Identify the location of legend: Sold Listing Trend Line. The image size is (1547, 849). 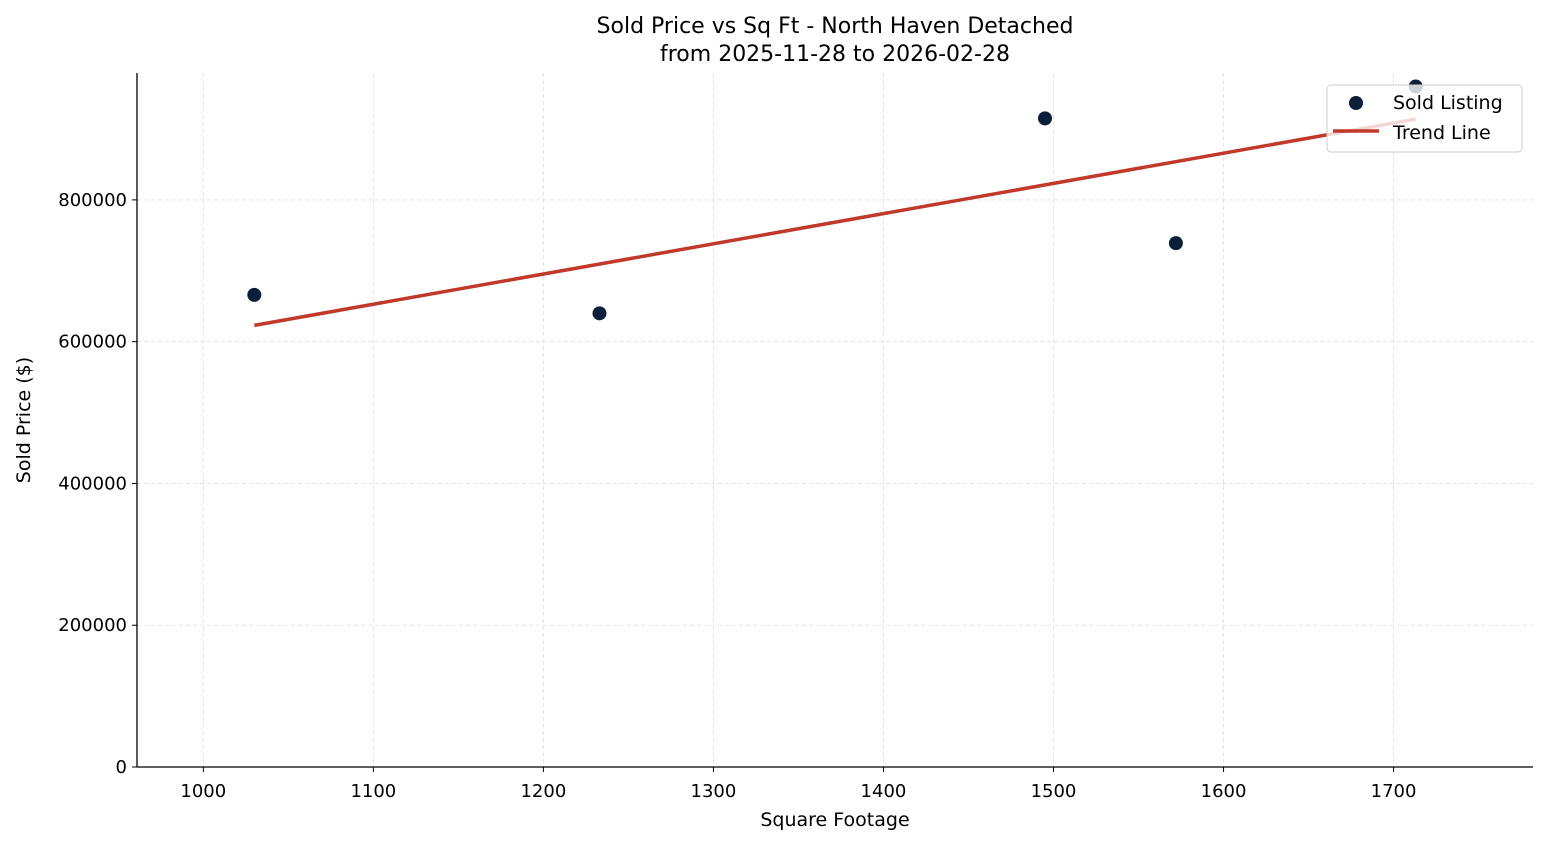
(1424, 118).